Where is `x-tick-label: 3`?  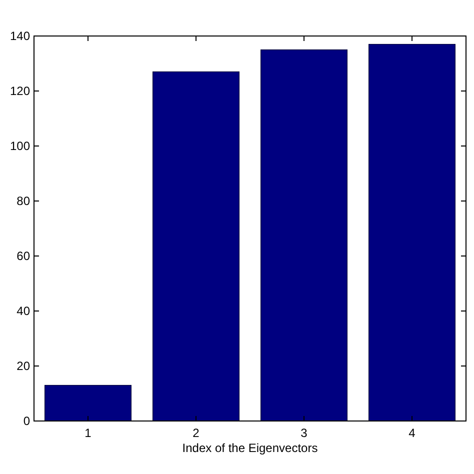 x-tick-label: 3 is located at coordinates (304, 433).